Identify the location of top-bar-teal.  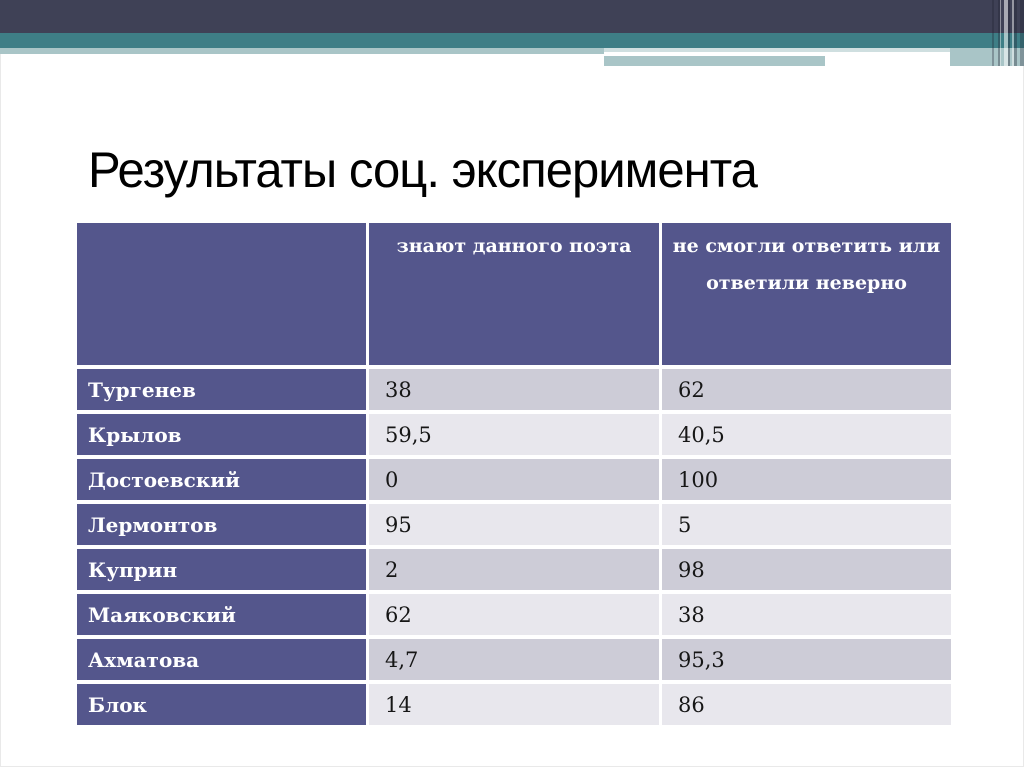
(512, 40).